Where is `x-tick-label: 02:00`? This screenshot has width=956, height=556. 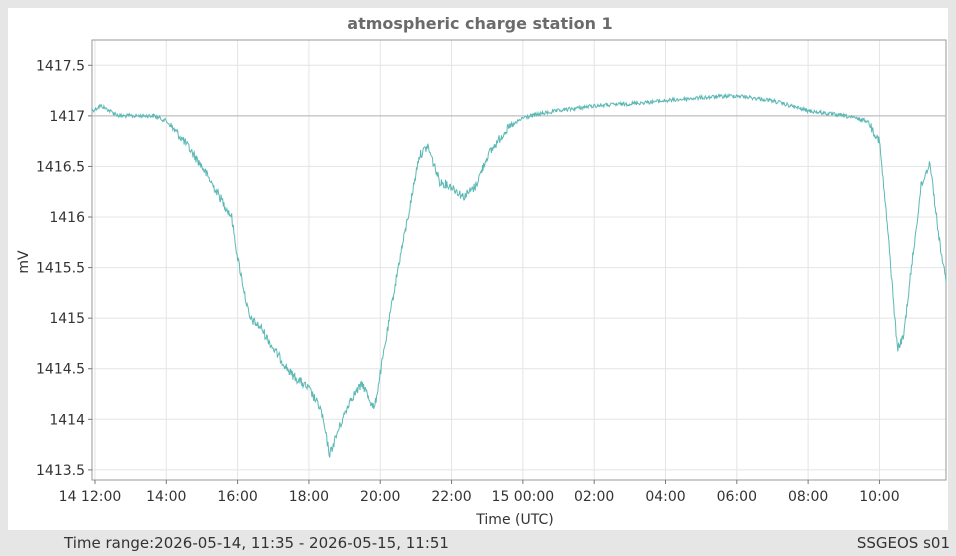 x-tick-label: 02:00 is located at coordinates (594, 497).